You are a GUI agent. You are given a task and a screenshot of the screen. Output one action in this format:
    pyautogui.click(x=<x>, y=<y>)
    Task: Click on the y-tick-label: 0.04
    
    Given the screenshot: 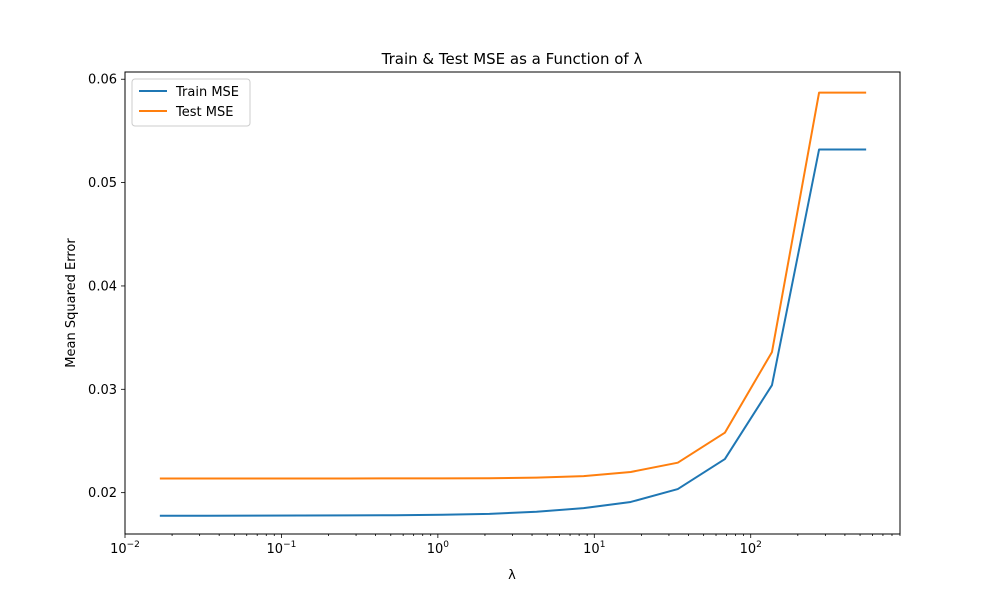 What is the action you would take?
    pyautogui.click(x=102, y=286)
    